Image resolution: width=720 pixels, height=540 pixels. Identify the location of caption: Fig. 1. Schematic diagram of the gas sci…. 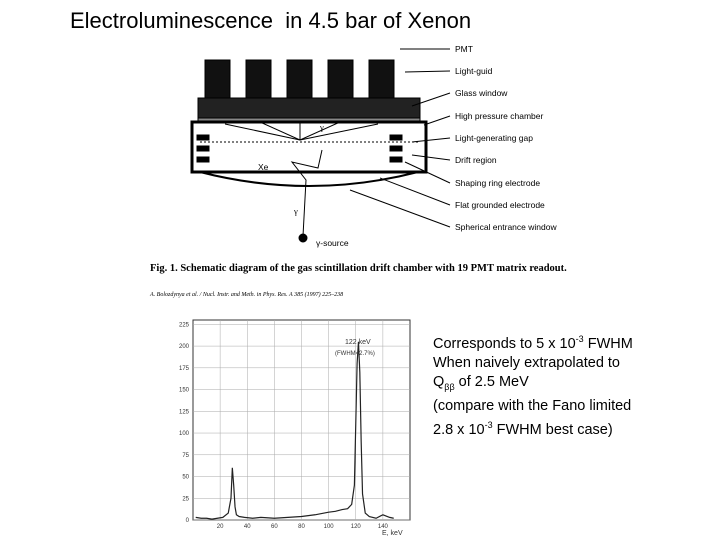
(358, 268).